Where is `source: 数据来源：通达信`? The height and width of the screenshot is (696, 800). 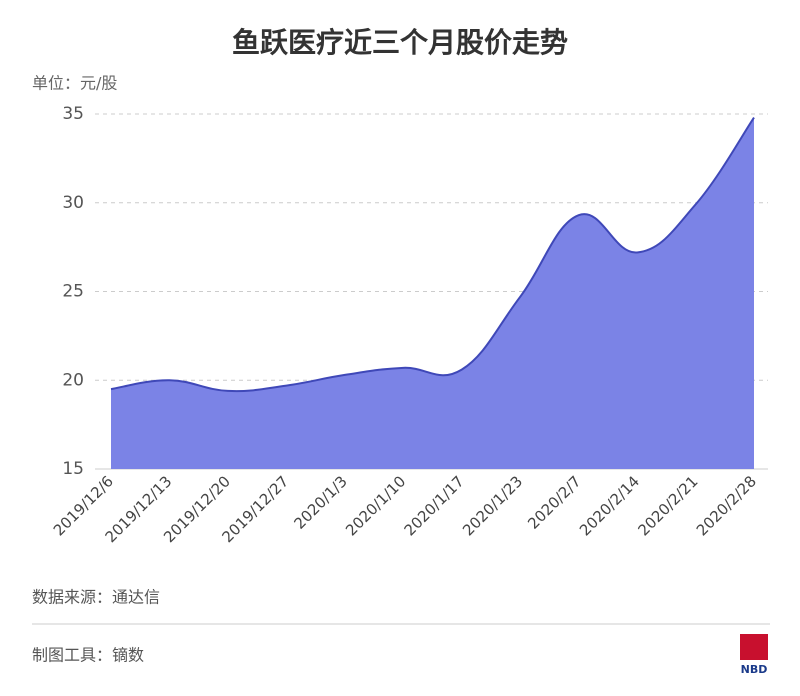
source: 数据来源：通达信 is located at coordinates (96, 597).